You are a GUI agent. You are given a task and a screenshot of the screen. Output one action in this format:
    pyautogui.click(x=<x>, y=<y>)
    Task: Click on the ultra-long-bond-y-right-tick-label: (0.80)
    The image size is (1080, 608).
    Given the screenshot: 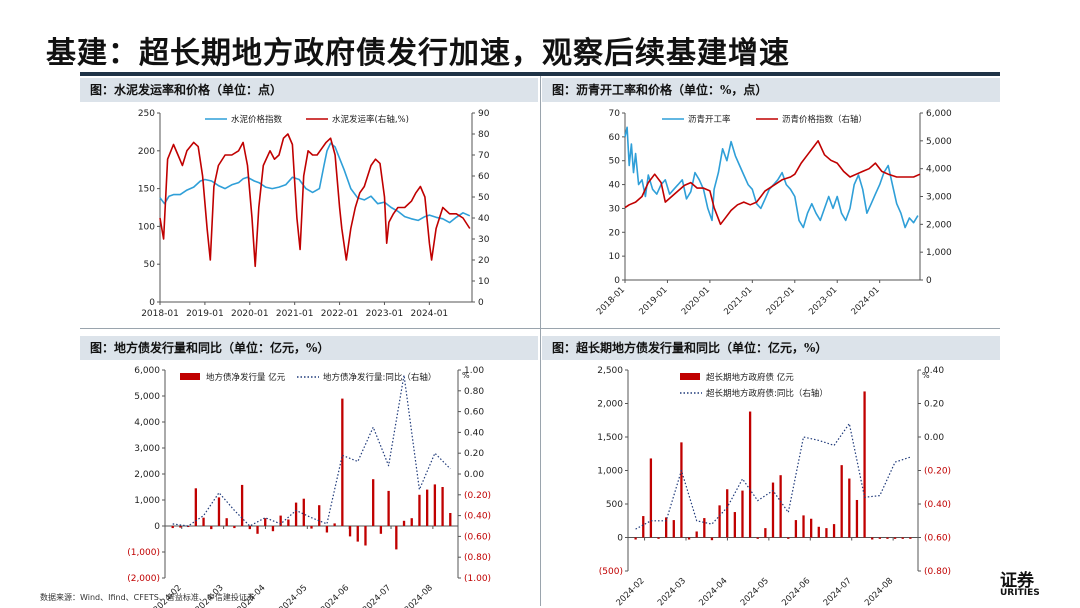 What is the action you would take?
    pyautogui.click(x=937, y=572)
    